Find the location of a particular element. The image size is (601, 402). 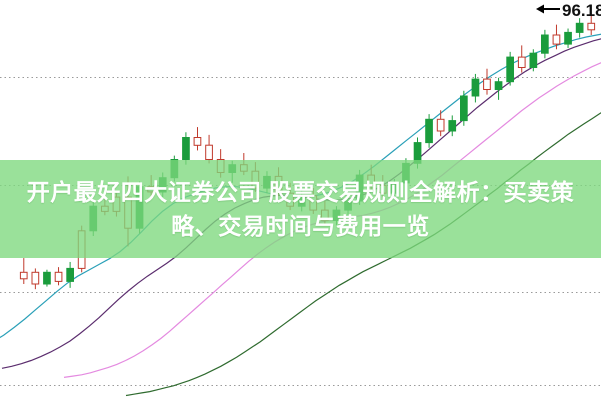

price-annotation-label: 96.18 is located at coordinates (581, 10).